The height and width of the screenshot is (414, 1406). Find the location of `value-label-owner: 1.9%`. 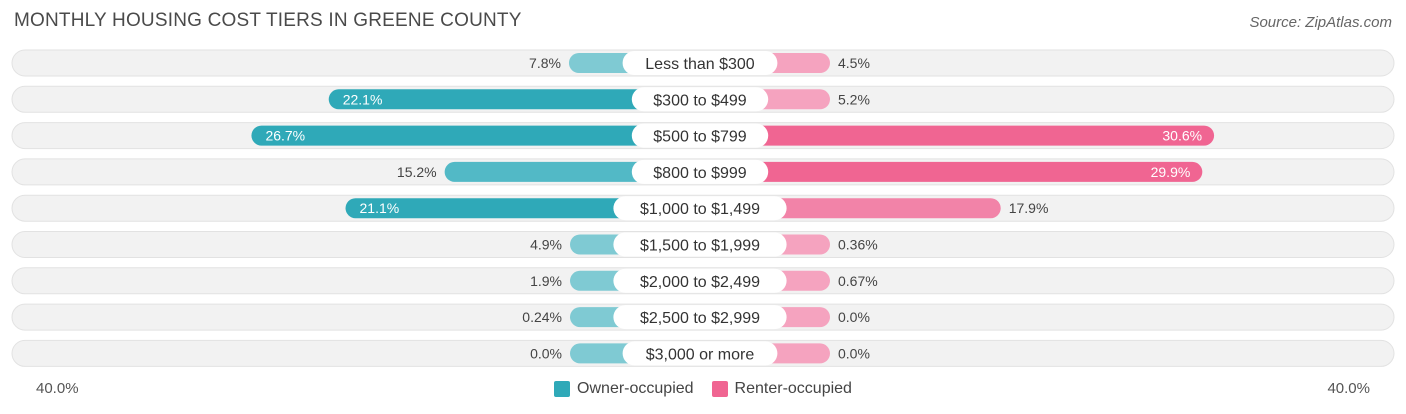

value-label-owner: 1.9% is located at coordinates (546, 281).